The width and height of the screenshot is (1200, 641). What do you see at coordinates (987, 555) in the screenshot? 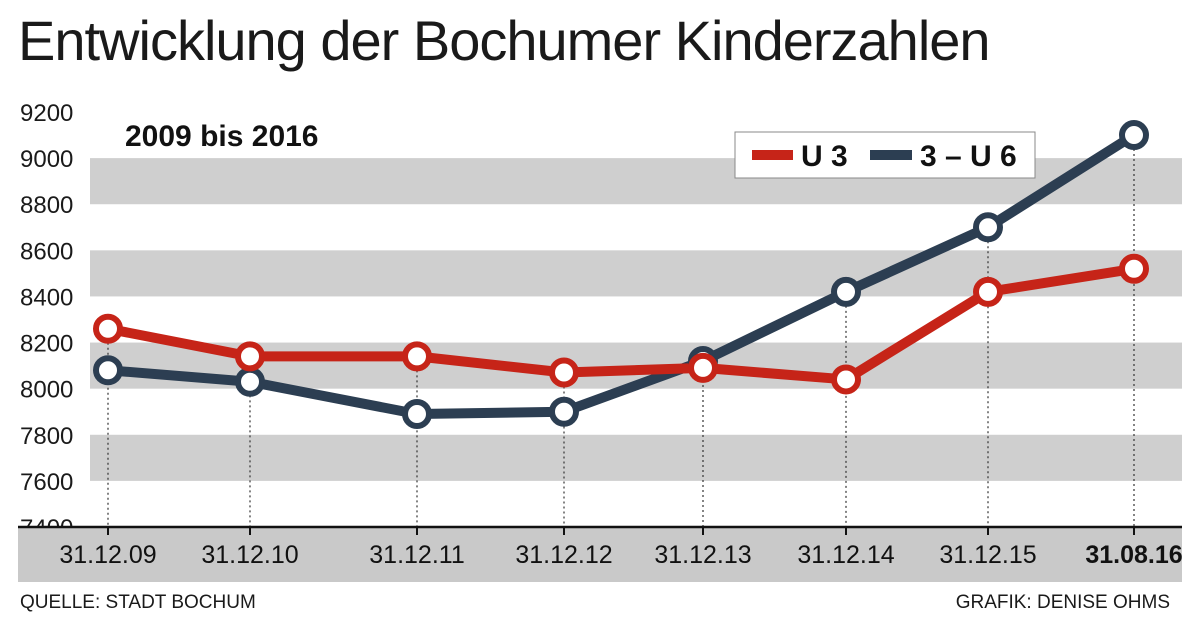
I see `x-tick-label: 31.12.15` at bounding box center [987, 555].